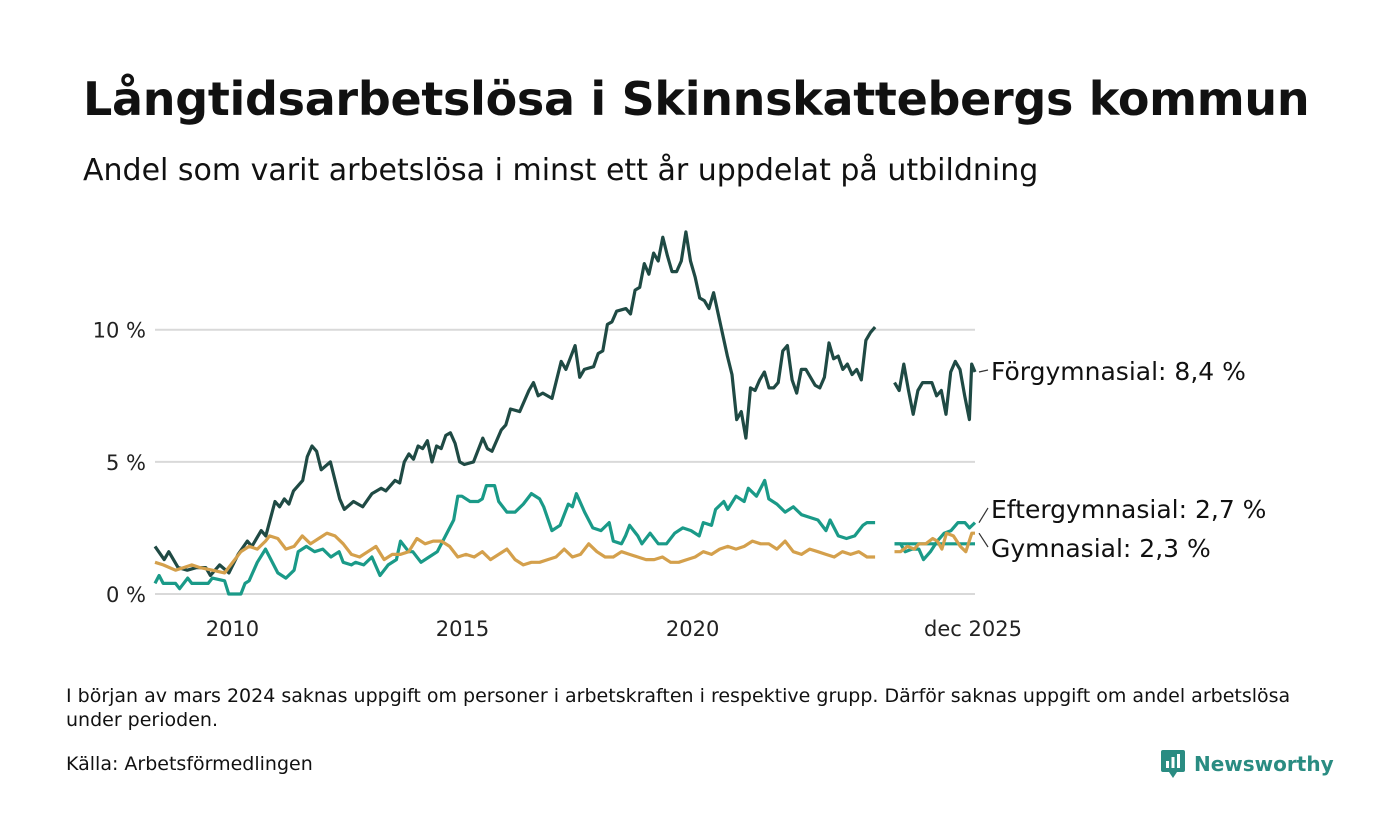 This screenshot has height=840, width=1400. Describe the element at coordinates (189, 764) in the screenshot. I see `source-note: Källa: Arbetsförmedlingen` at that location.